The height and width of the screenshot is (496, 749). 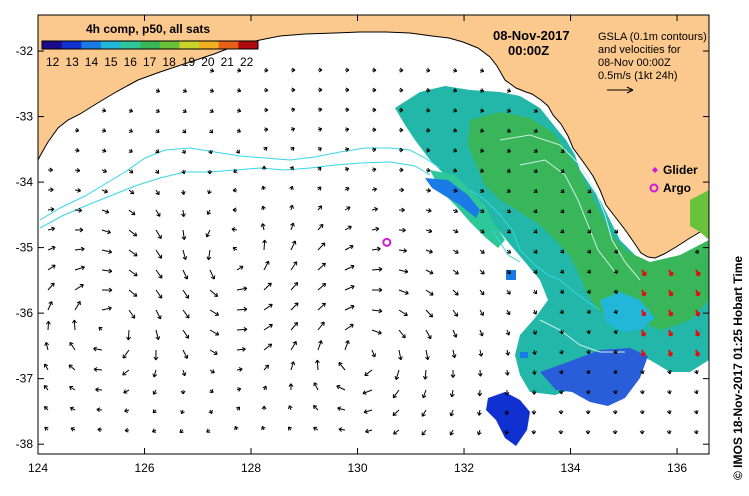 What do you see at coordinates (738, 368) in the screenshot?
I see `credit-text: © IMOS 18-Nov-2017 01:25 Hobart Time` at bounding box center [738, 368].